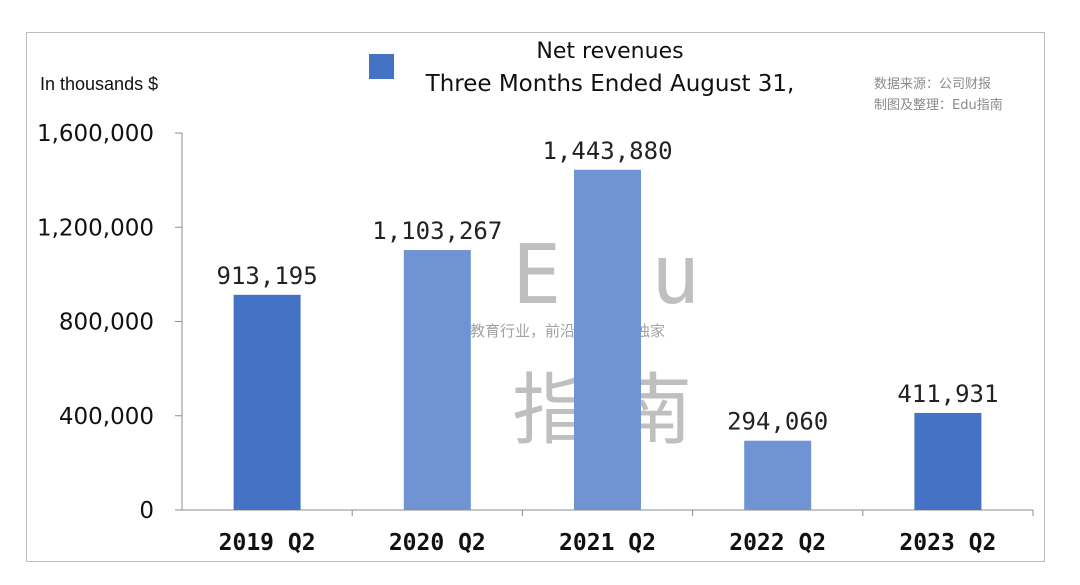 The width and height of the screenshot is (1080, 585). Describe the element at coordinates (106, 323) in the screenshot. I see `y-tick-label: 800,000` at that location.